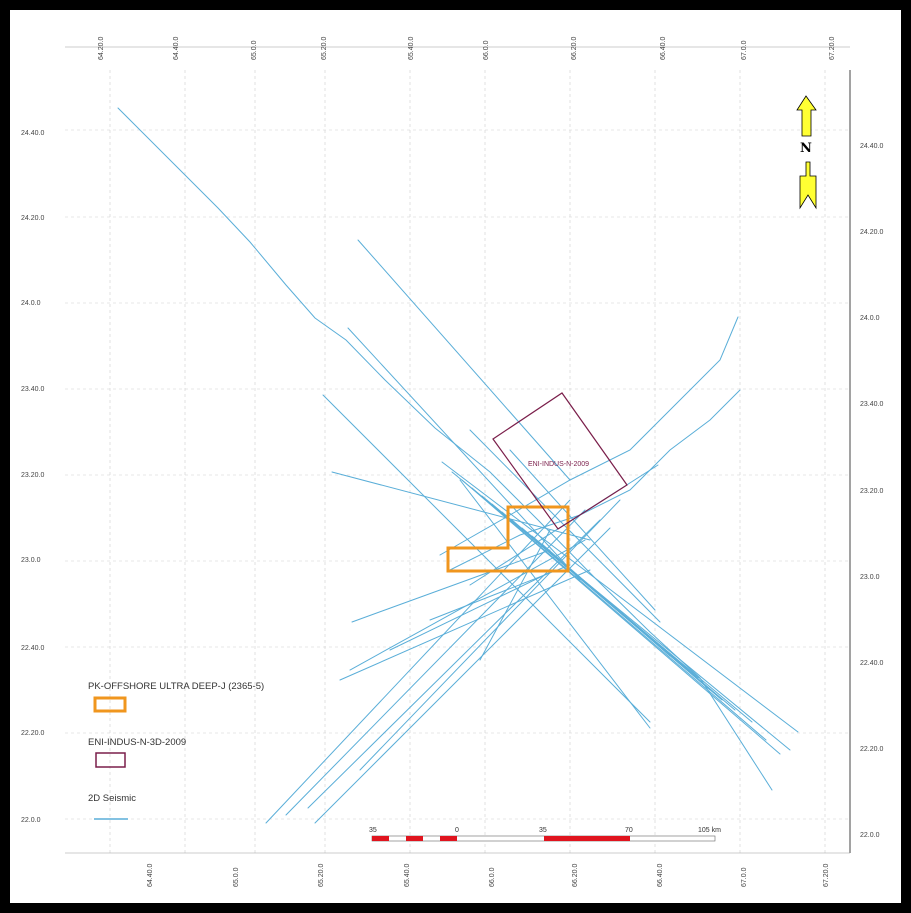  Describe the element at coordinates (110, 760) in the screenshot. I see `legend-swatch-purple-box` at that location.